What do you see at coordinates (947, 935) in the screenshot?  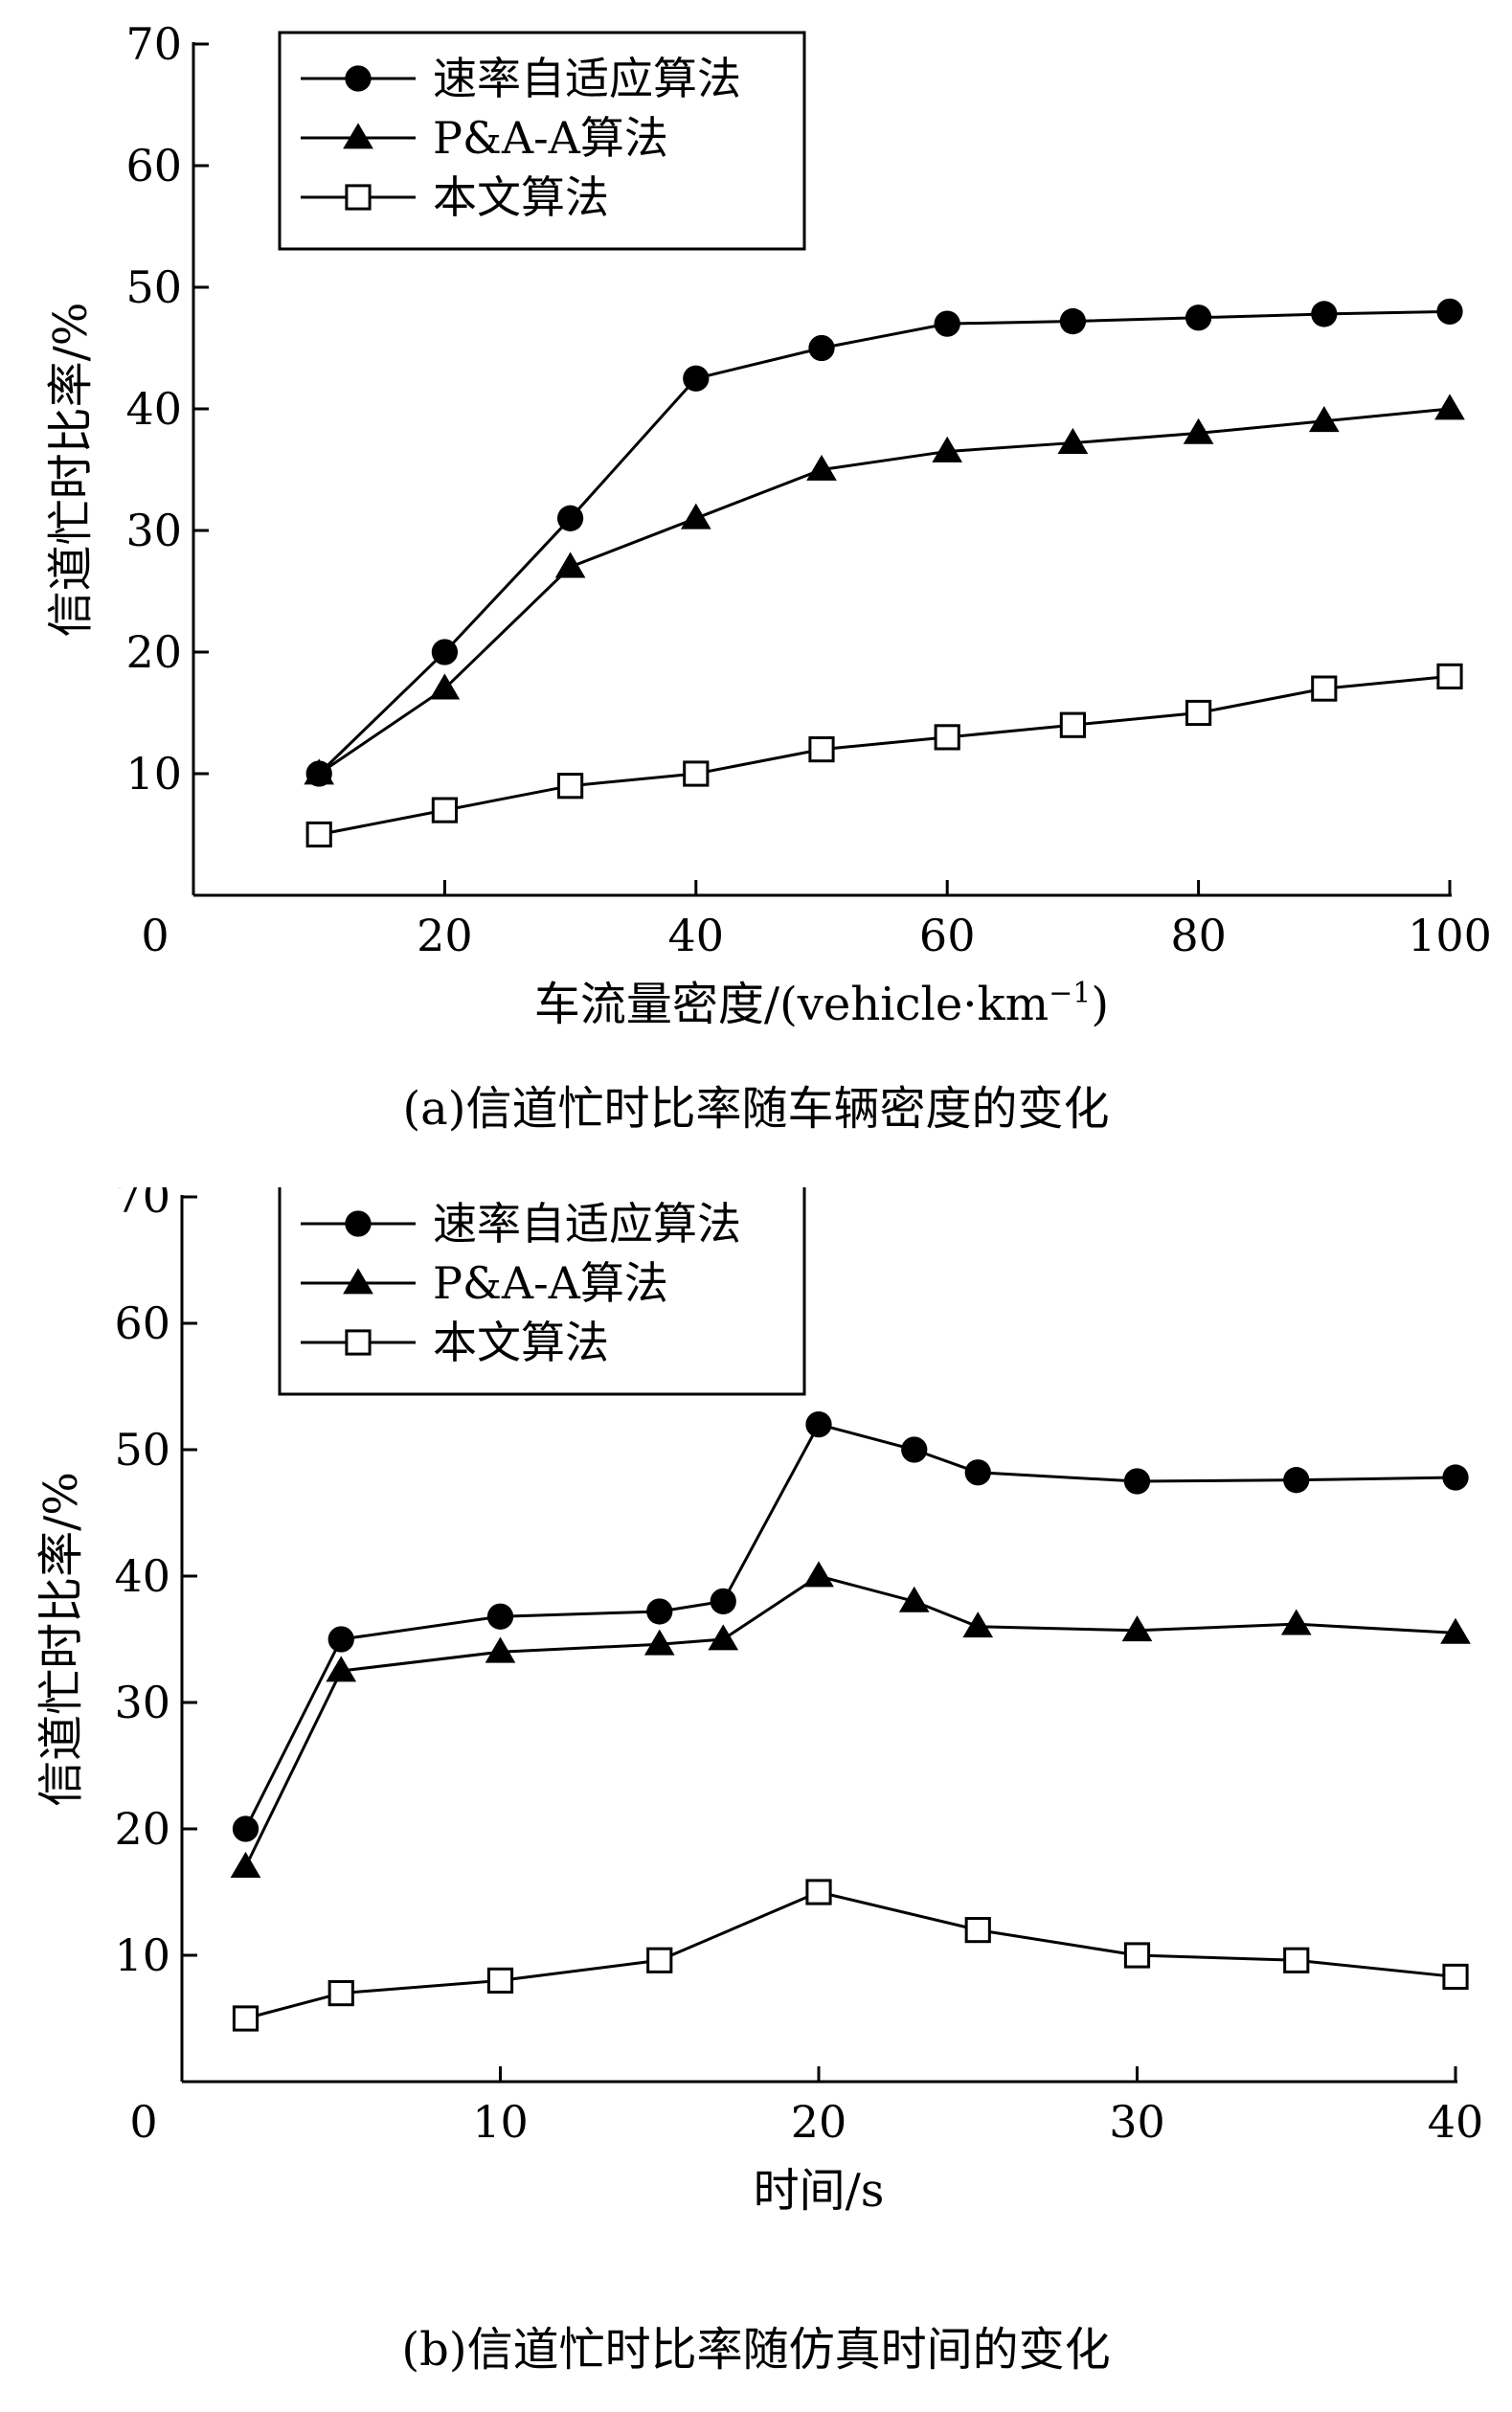 I see `x-tick-label: 60` at bounding box center [947, 935].